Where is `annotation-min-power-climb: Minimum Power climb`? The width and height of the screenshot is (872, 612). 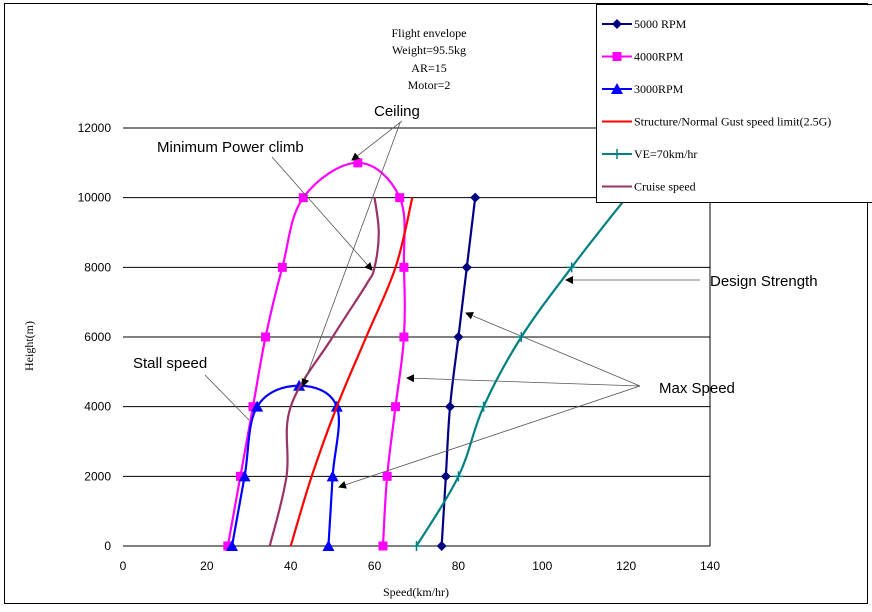 annotation-min-power-climb: Minimum Power climb is located at coordinates (230, 147).